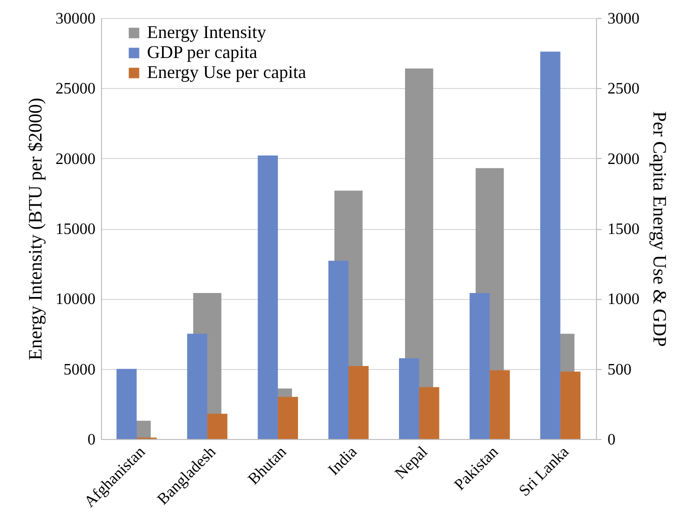  What do you see at coordinates (76, 159) in the screenshot?
I see `y-tick-label: 20000` at bounding box center [76, 159].